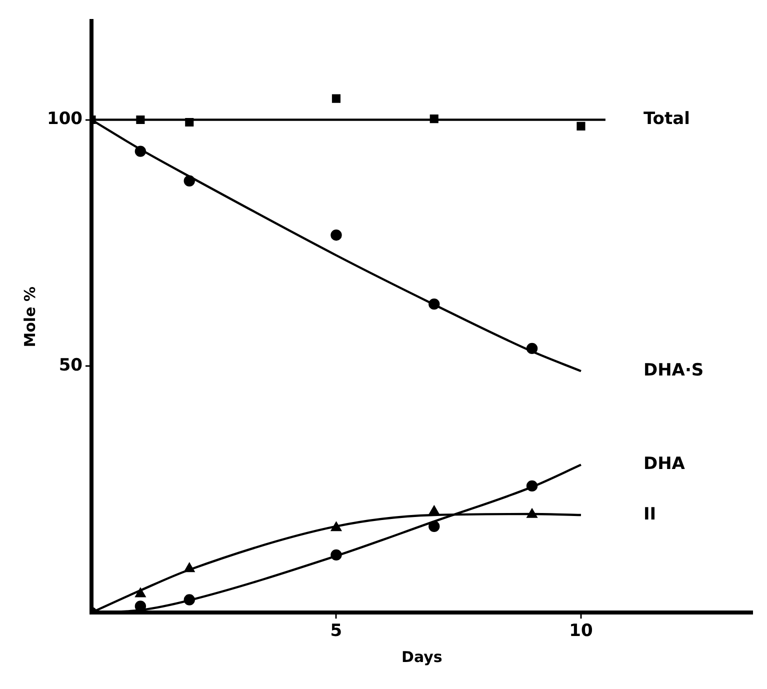 This screenshot has height=689, width=767. Describe the element at coordinates (70, 366) in the screenshot. I see `y-tick-label: 50` at that location.